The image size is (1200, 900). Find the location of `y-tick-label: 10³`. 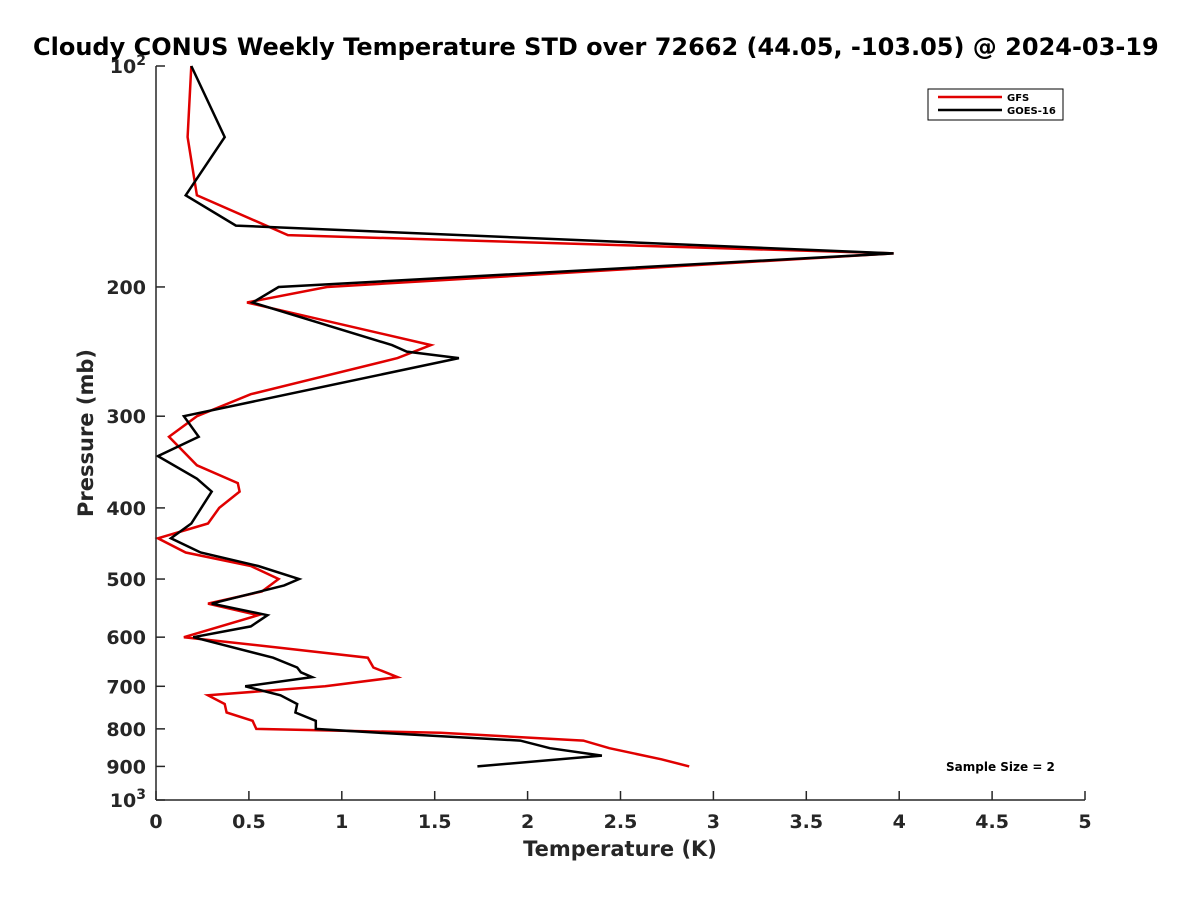

y-tick-label: 10³ is located at coordinates (128, 799).